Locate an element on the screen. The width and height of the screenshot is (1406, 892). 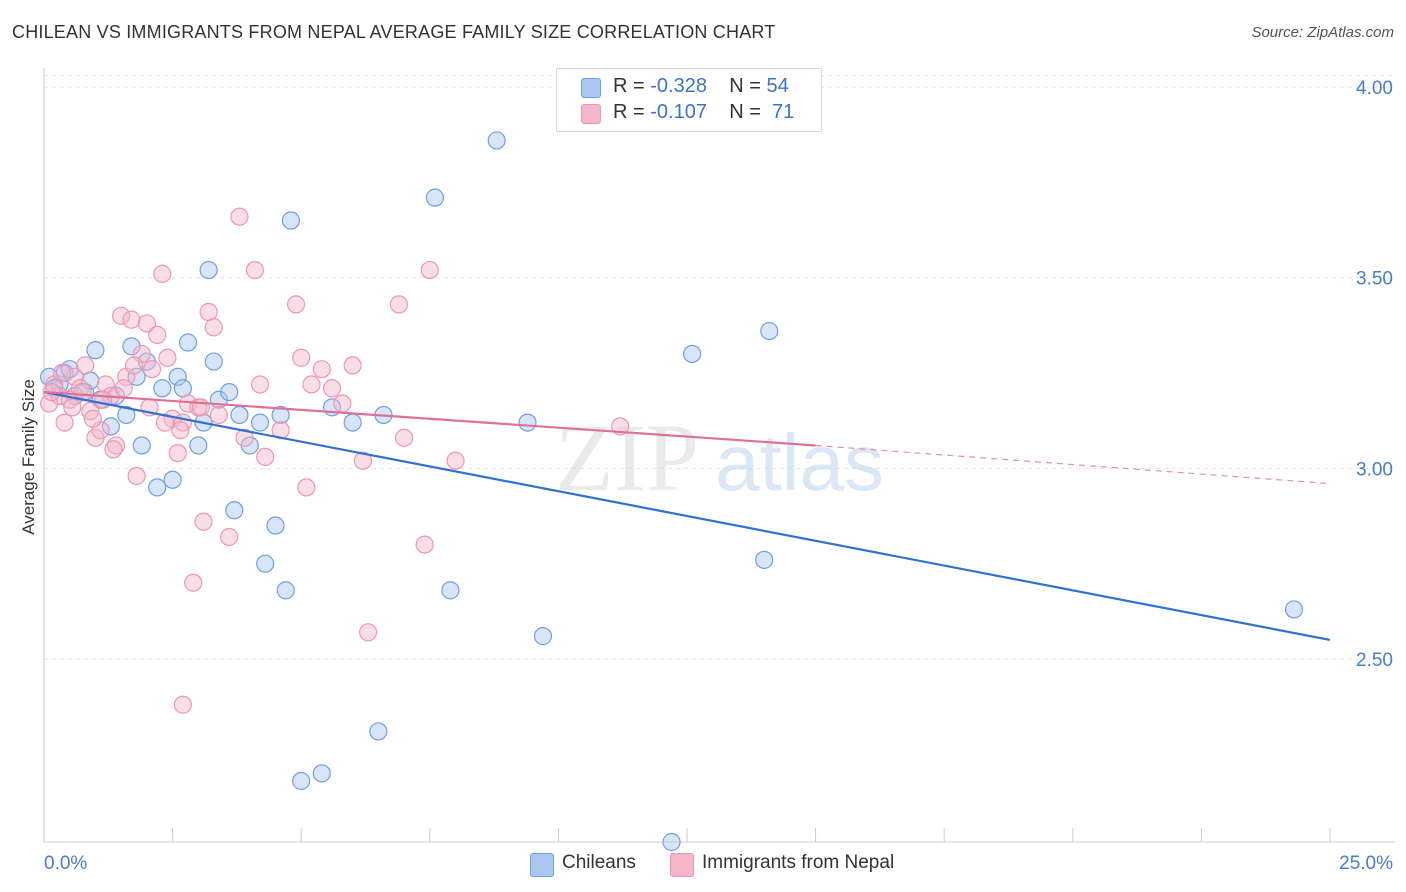
y-tick-label: 3.00 is located at coordinates (1374, 469).